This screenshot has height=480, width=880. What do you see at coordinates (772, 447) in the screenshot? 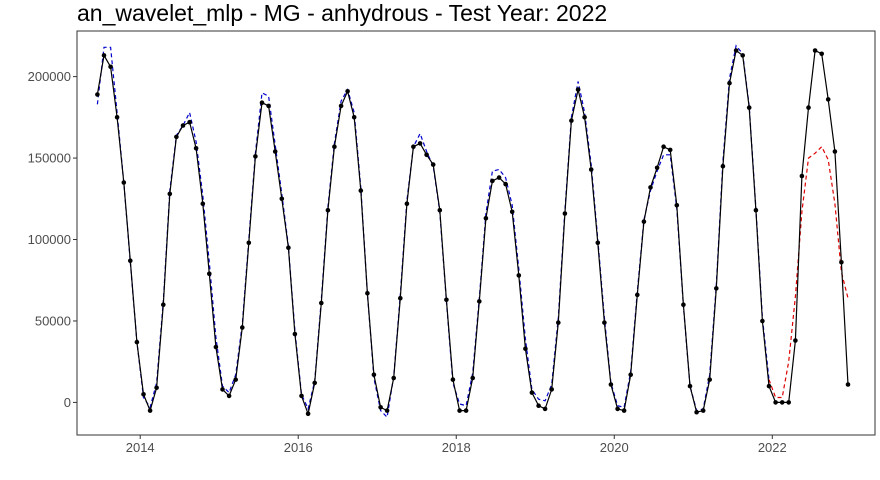
I see `x-tick-label: 2022` at bounding box center [772, 447].